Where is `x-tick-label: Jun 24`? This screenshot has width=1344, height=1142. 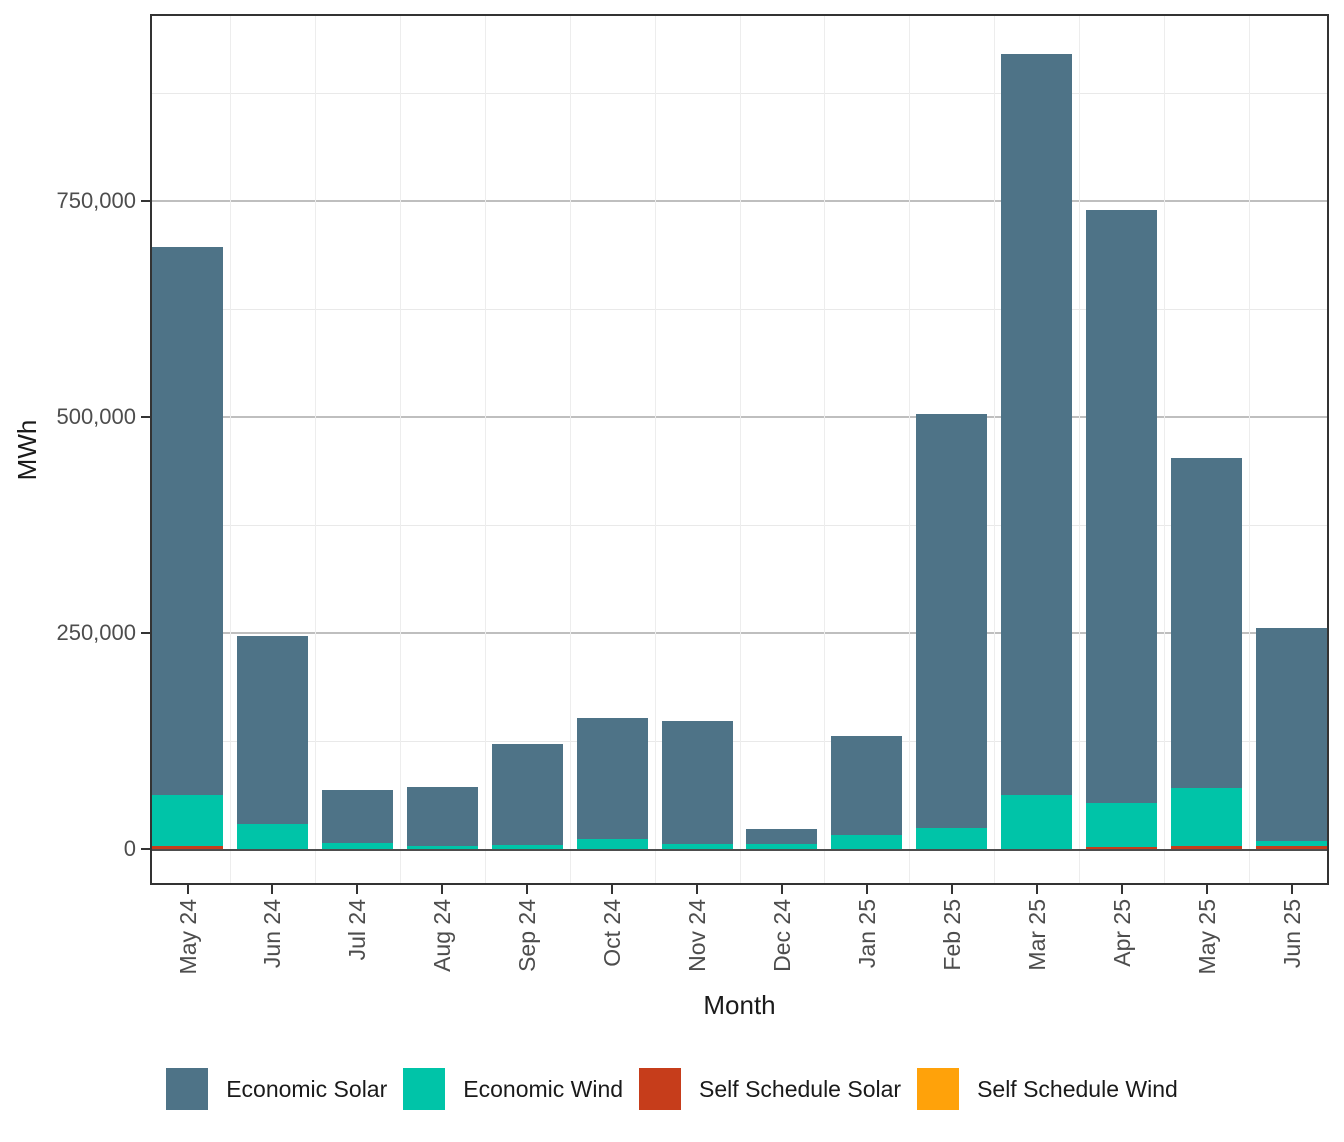 x-tick-label: Jun 24 is located at coordinates (272, 934).